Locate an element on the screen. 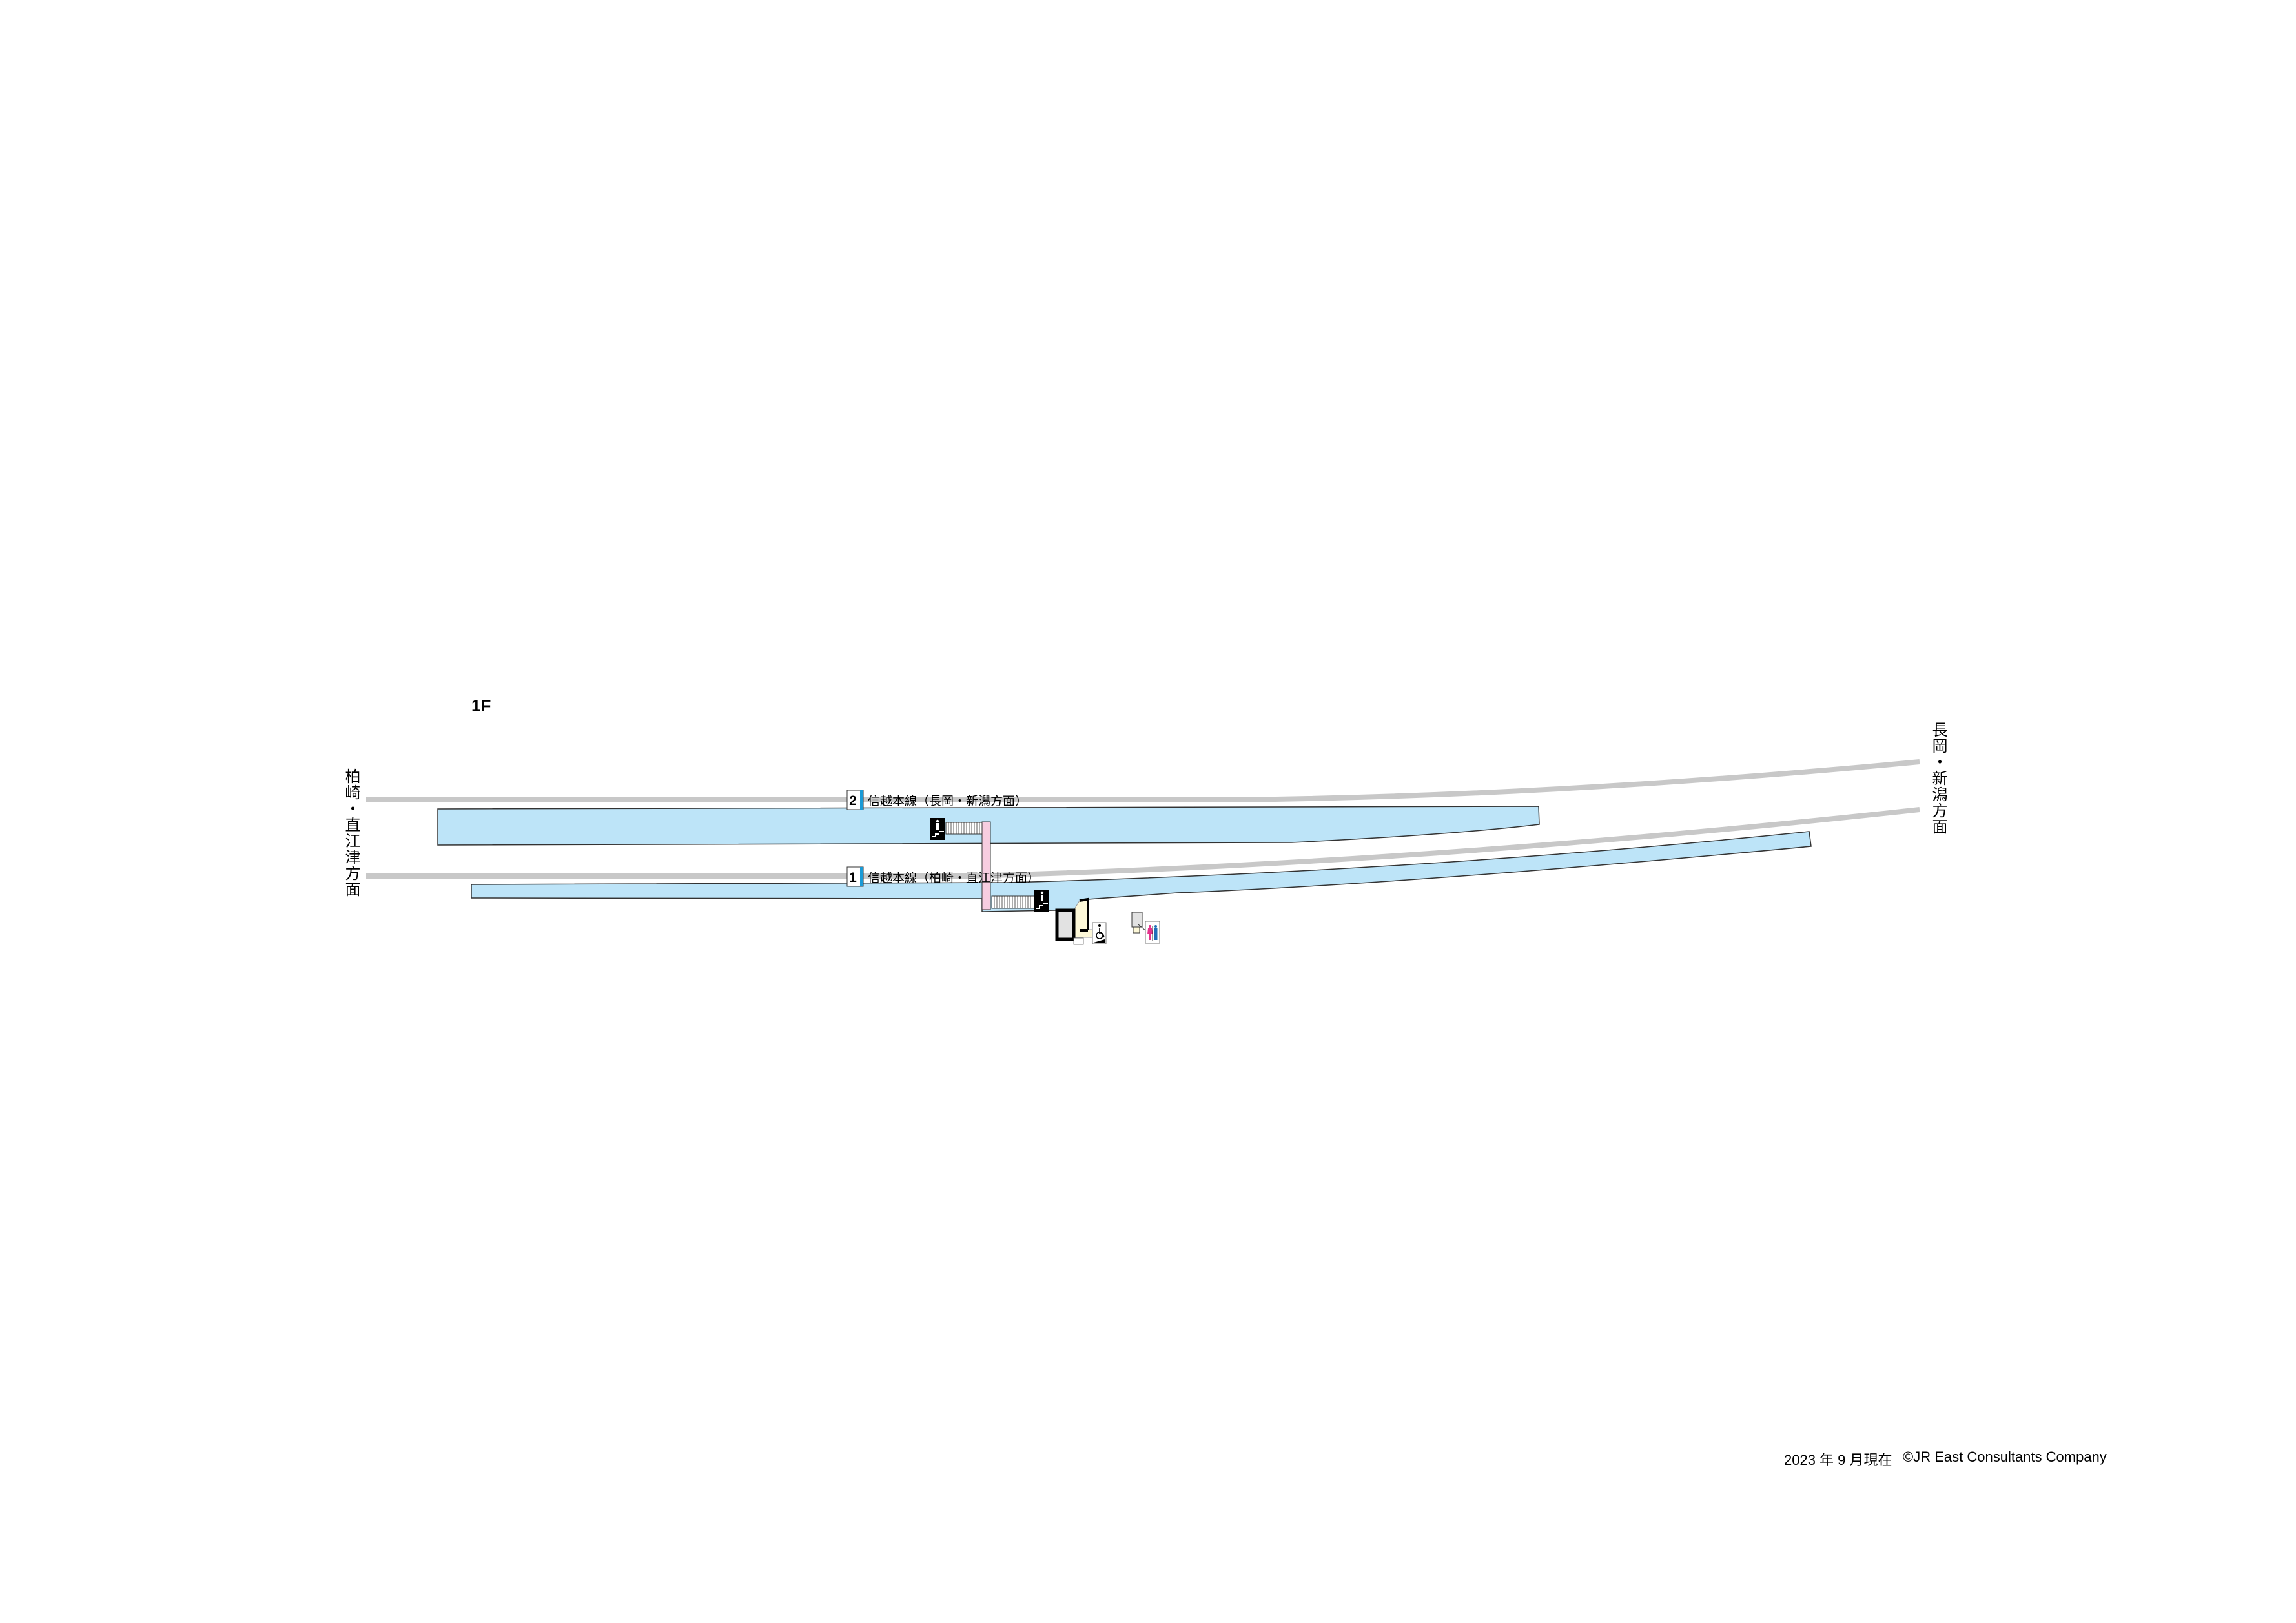 The image size is (2296, 1623). track-2-number: 2 is located at coordinates (853, 800).